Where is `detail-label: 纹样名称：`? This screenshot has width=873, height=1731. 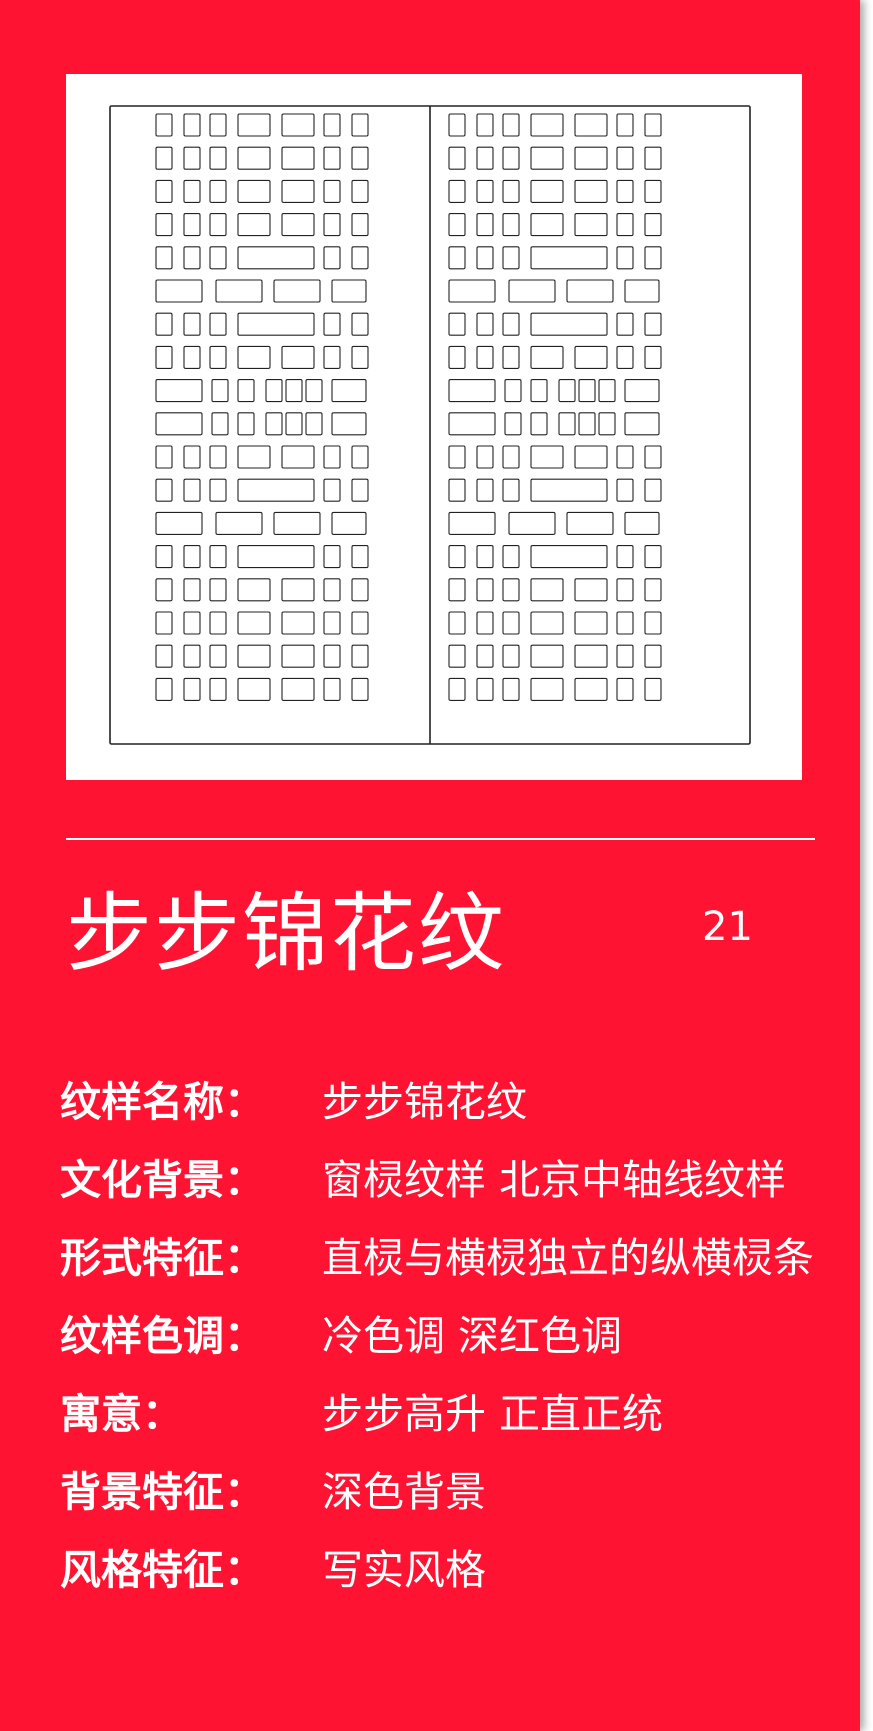
detail-label: 纹样名称： is located at coordinates (162, 1102).